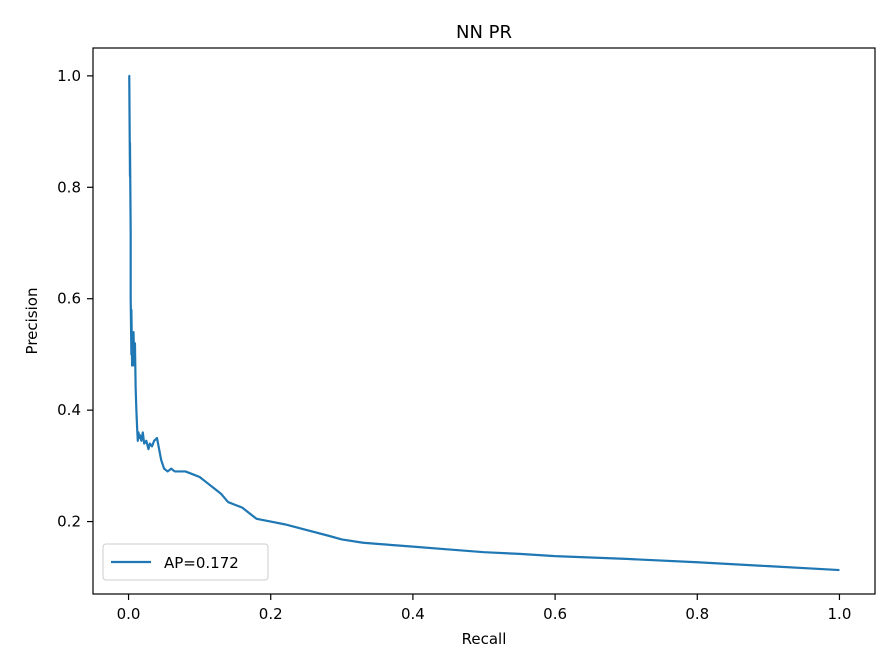 This screenshot has height=672, width=896. What do you see at coordinates (484, 32) in the screenshot?
I see `chart-title: NN PR` at bounding box center [484, 32].